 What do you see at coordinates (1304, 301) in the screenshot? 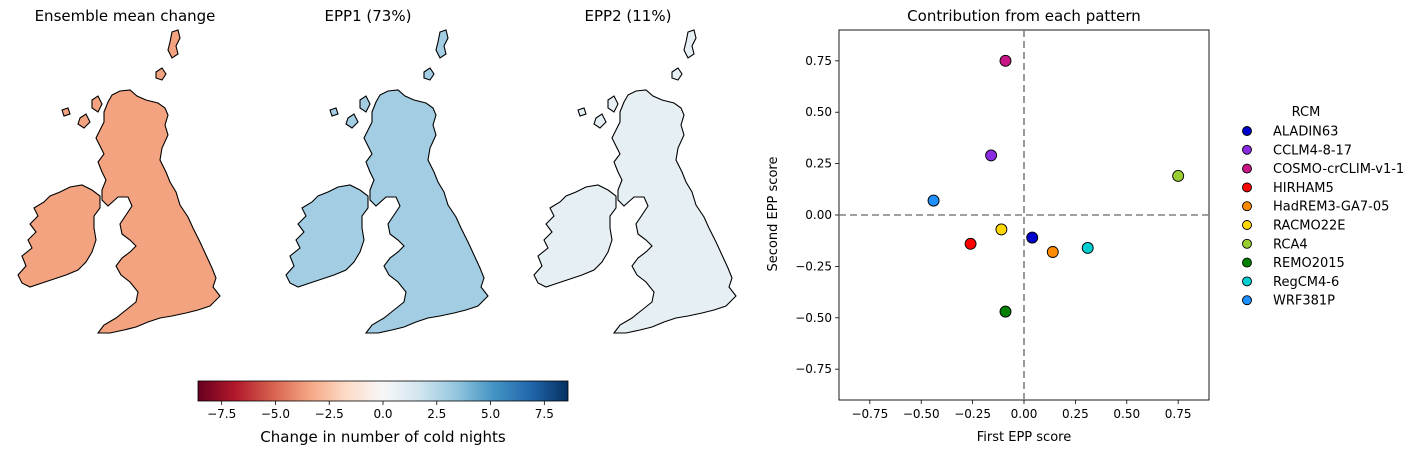
I see `legend-label: WRF381P` at bounding box center [1304, 301].